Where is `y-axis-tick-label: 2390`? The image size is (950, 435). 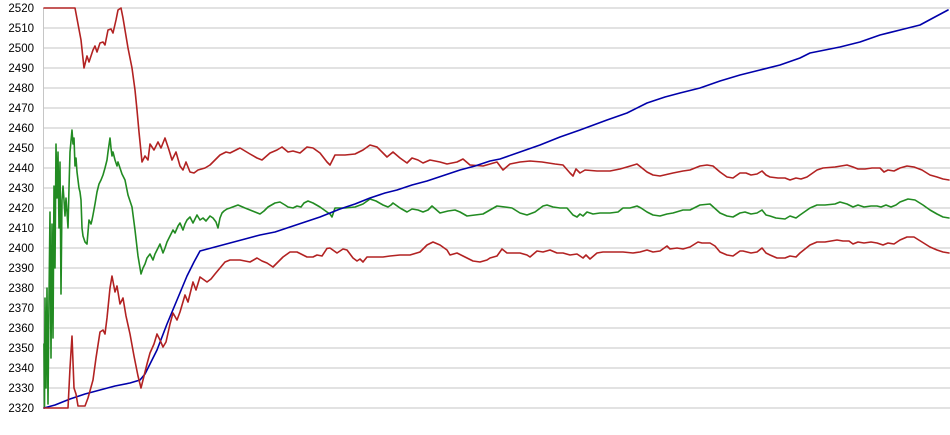
y-axis-tick-label: 2390 is located at coordinates (21, 269).